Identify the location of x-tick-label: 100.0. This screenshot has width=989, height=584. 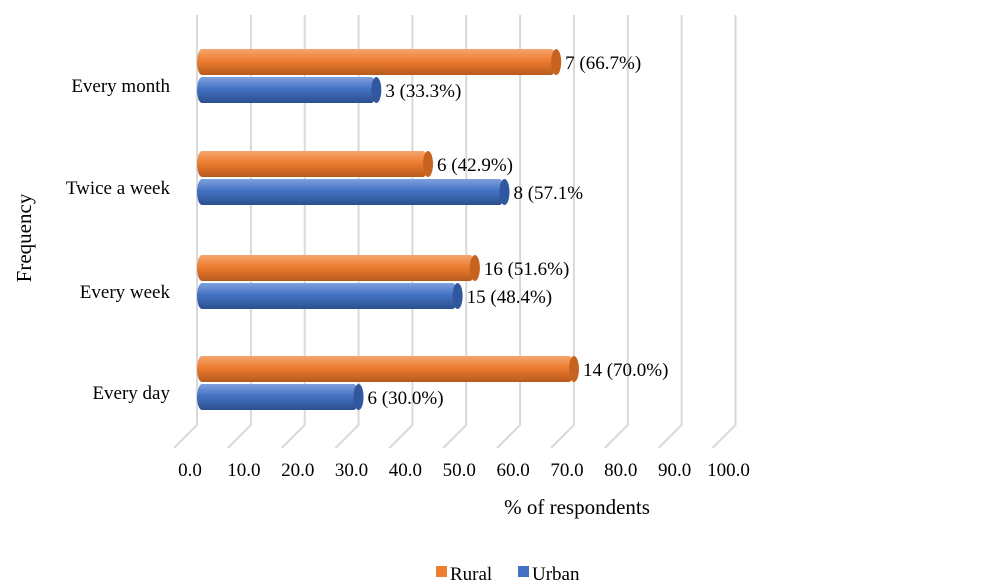
(728, 470).